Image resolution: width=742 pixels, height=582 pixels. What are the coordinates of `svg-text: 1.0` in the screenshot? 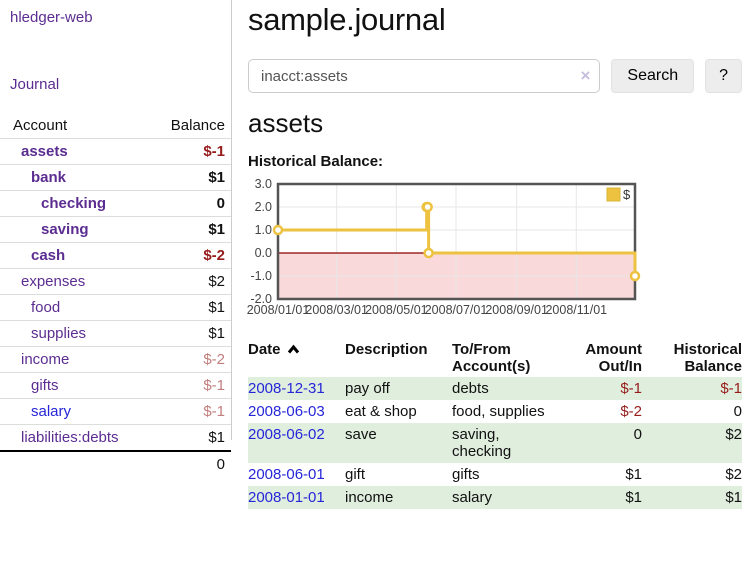 It's located at (263, 230).